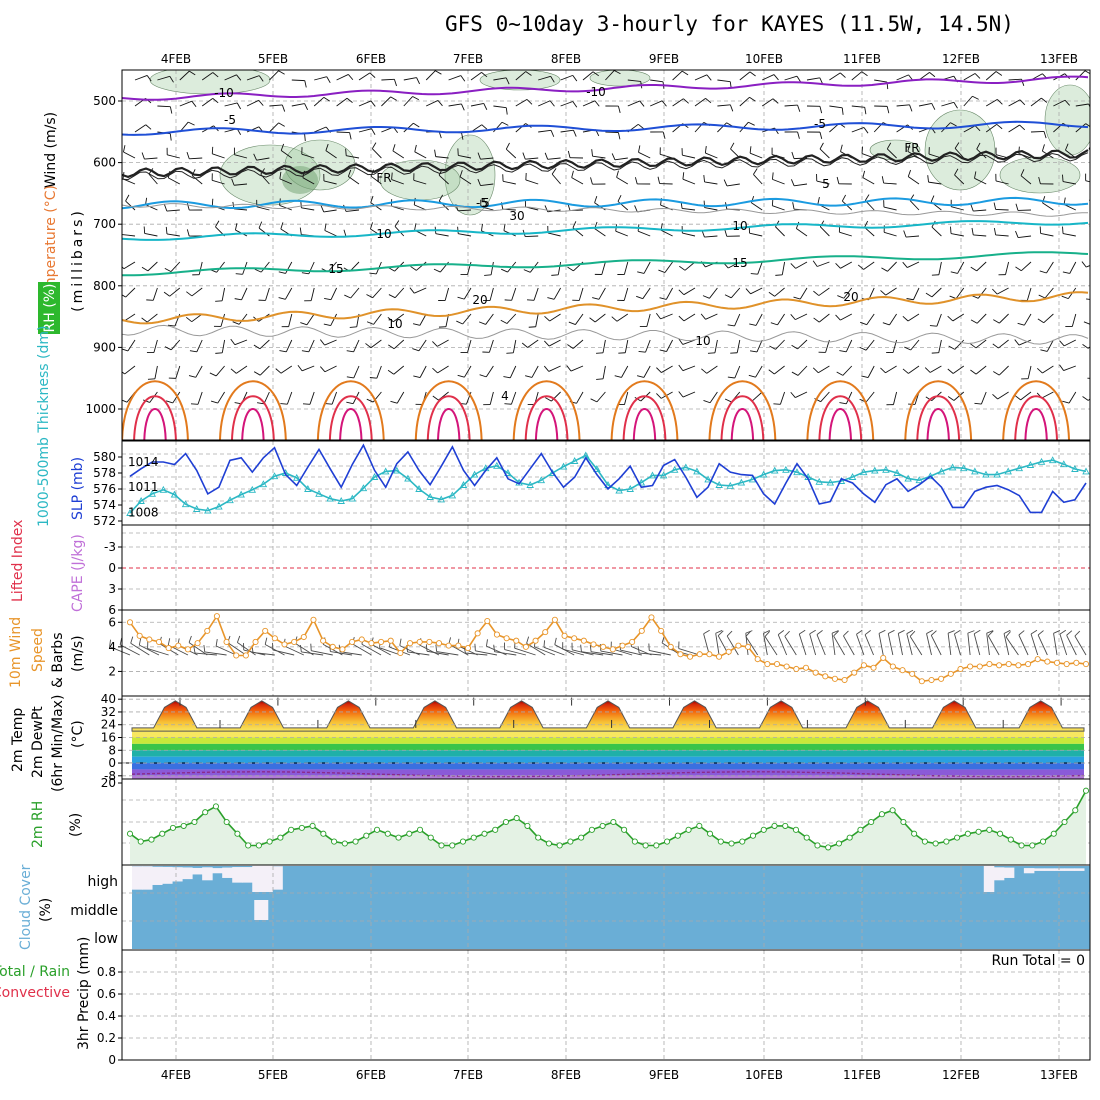 The height and width of the screenshot is (1100, 1100). Describe the element at coordinates (826, 184) in the screenshot. I see `contour-label: 5` at that location.